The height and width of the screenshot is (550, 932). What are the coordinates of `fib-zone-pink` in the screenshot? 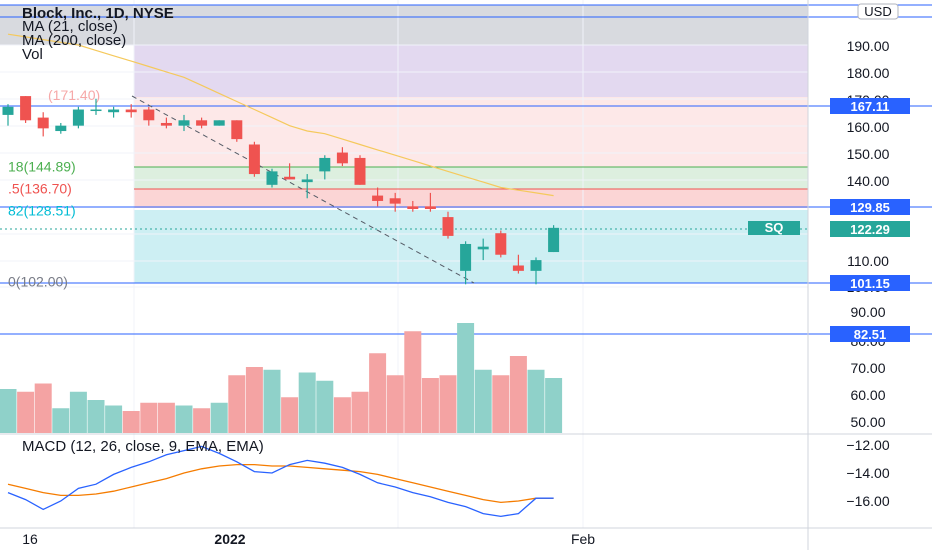 It's located at (471, 132).